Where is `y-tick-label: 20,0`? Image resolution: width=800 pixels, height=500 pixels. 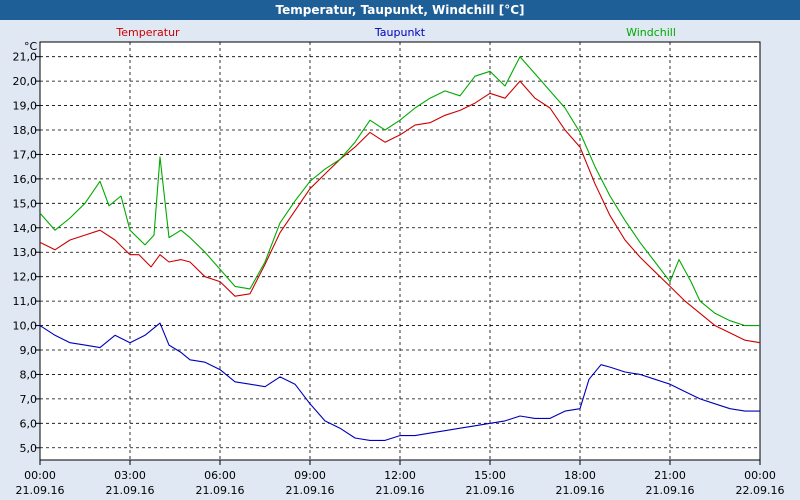
y-tick-label: 20,0 is located at coordinates (25, 81).